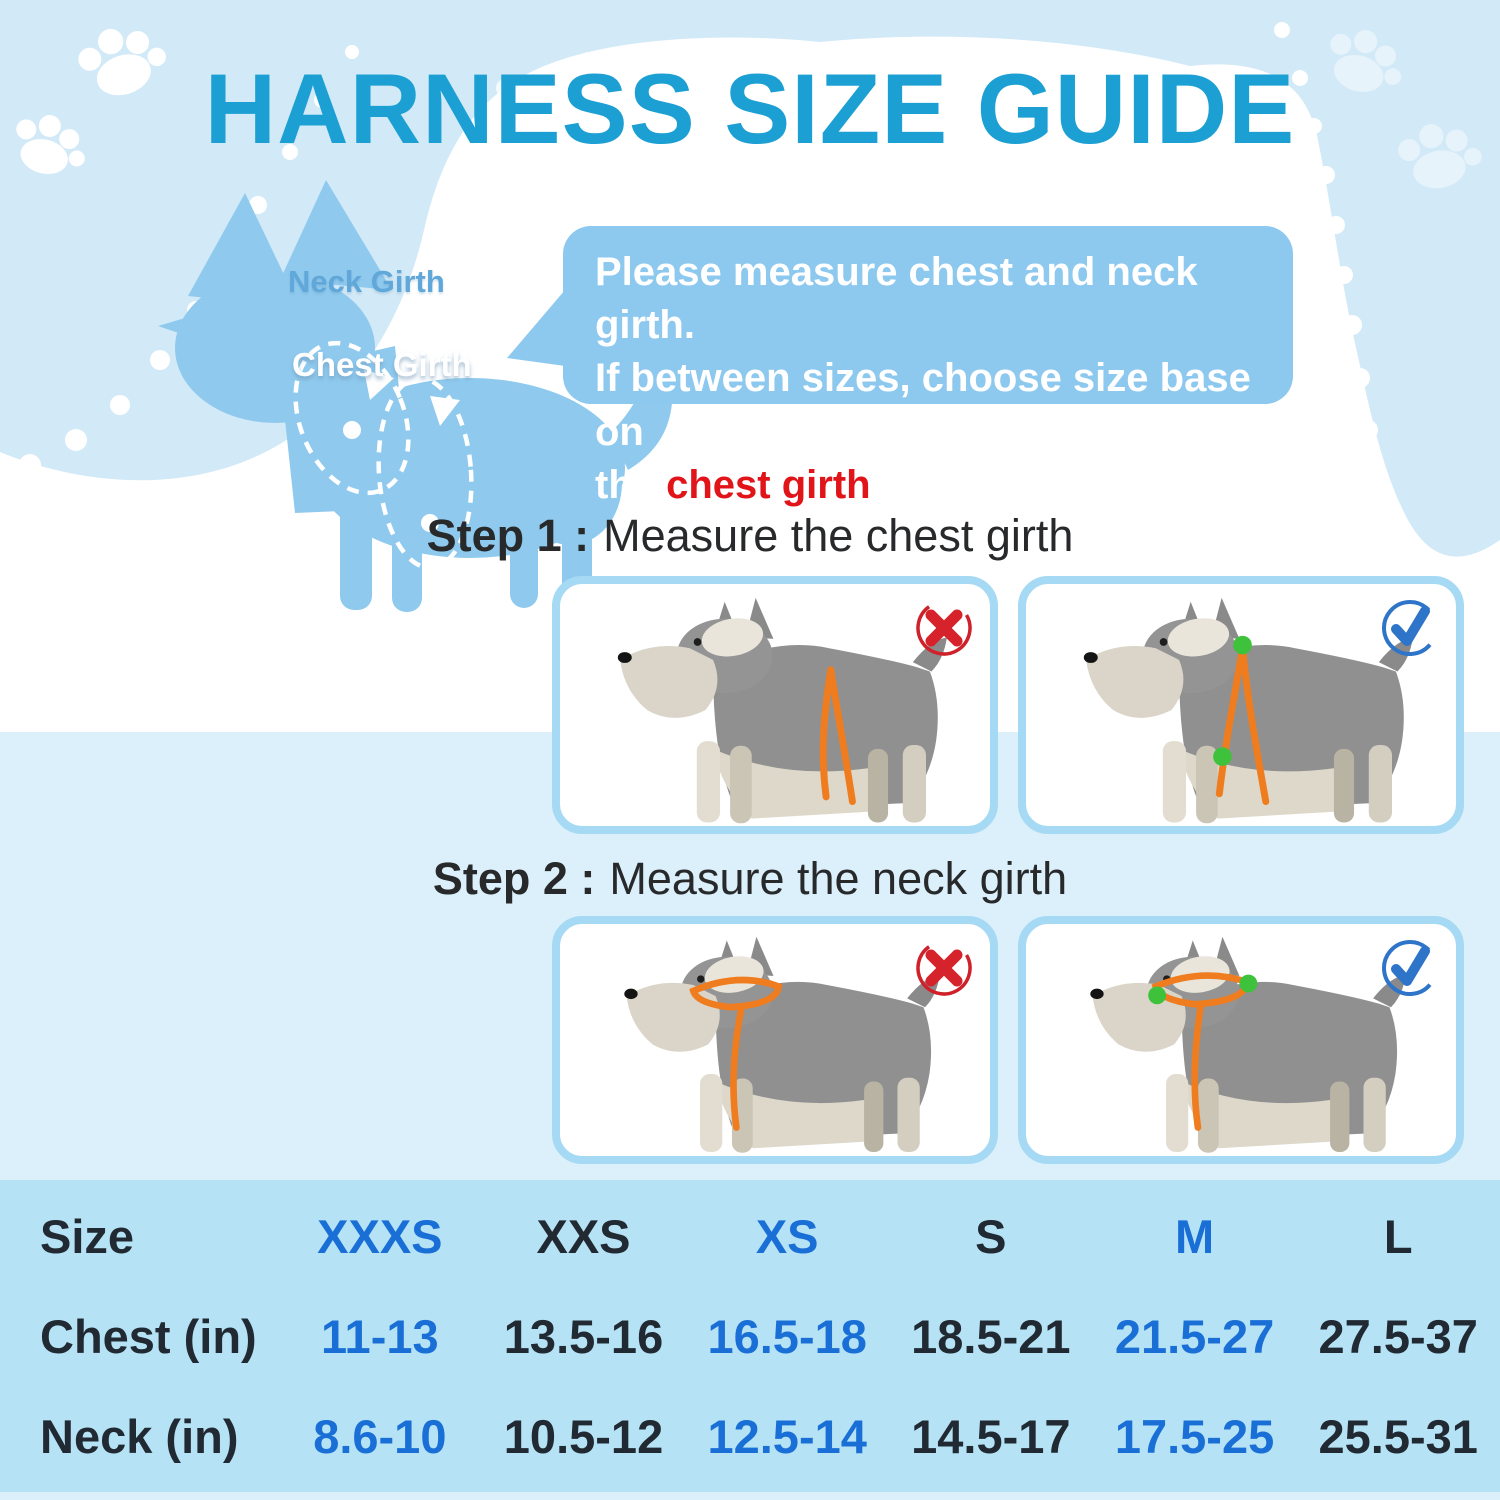 Image resolution: width=1500 pixels, height=1500 pixels. Describe the element at coordinates (787, 1236) in the screenshot. I see `size-cell: XS` at that location.